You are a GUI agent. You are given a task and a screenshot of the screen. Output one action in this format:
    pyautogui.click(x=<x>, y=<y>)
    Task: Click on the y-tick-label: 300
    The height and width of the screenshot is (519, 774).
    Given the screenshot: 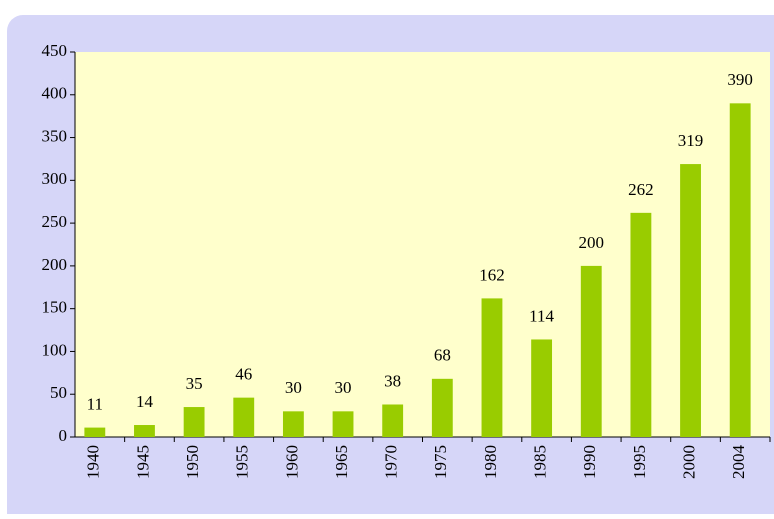 What is the action you would take?
    pyautogui.click(x=55, y=178)
    